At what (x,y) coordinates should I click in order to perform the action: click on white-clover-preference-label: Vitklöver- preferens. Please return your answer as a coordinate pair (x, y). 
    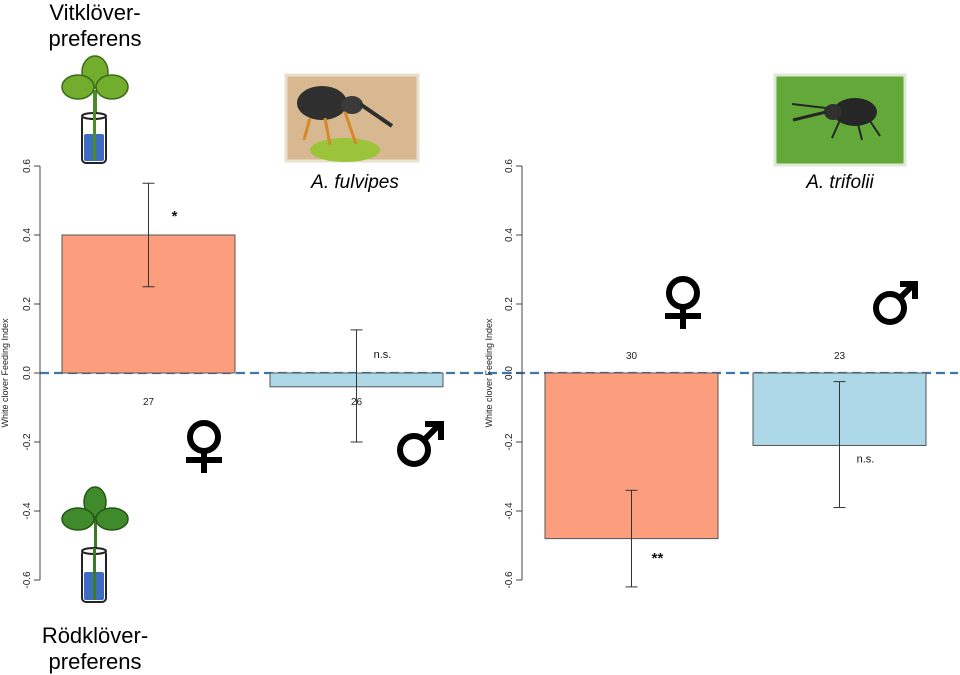
    Looking at the image, I should click on (95, 26).